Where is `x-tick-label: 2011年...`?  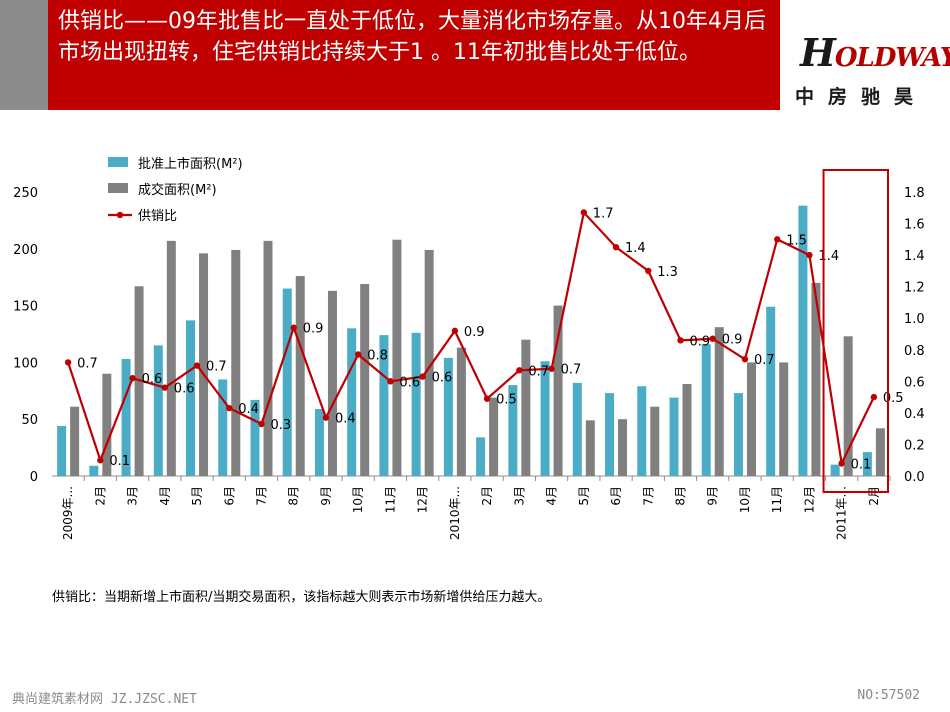 x-tick-label: 2011年... is located at coordinates (842, 513).